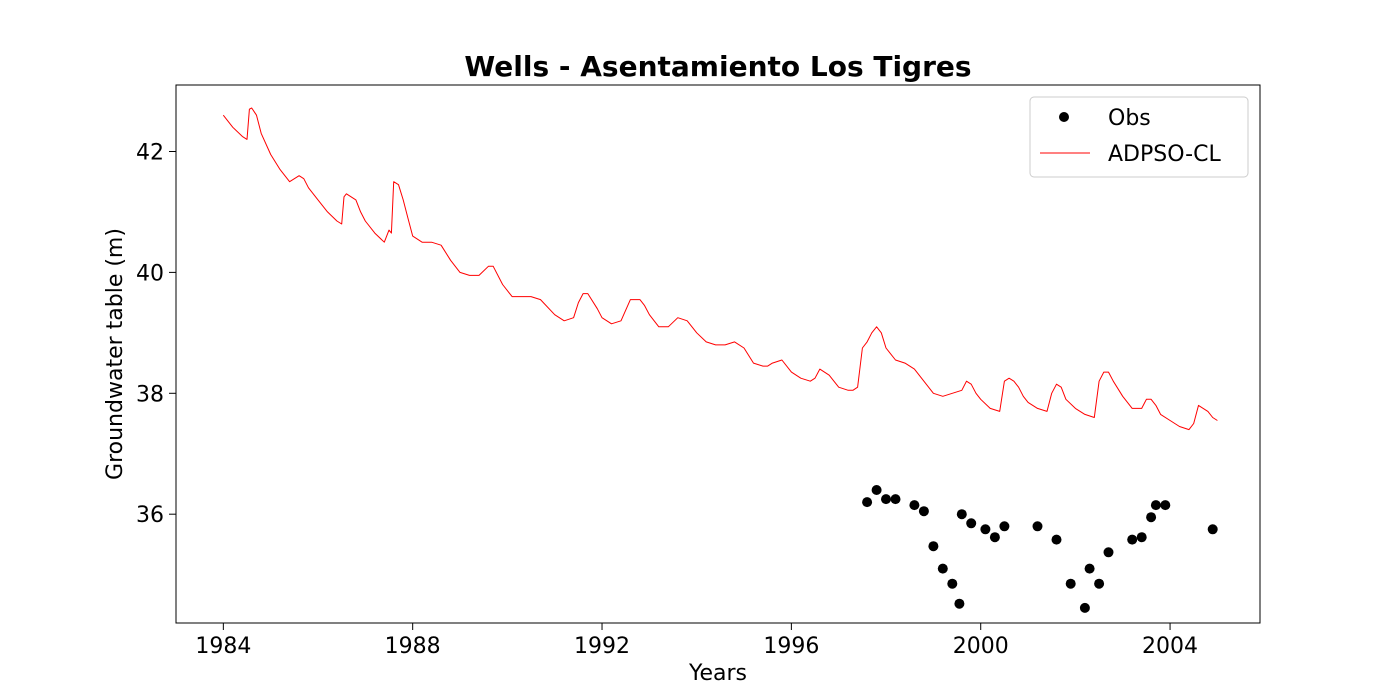 The width and height of the screenshot is (1400, 700). I want to click on y-tick-label: 42, so click(150, 152).